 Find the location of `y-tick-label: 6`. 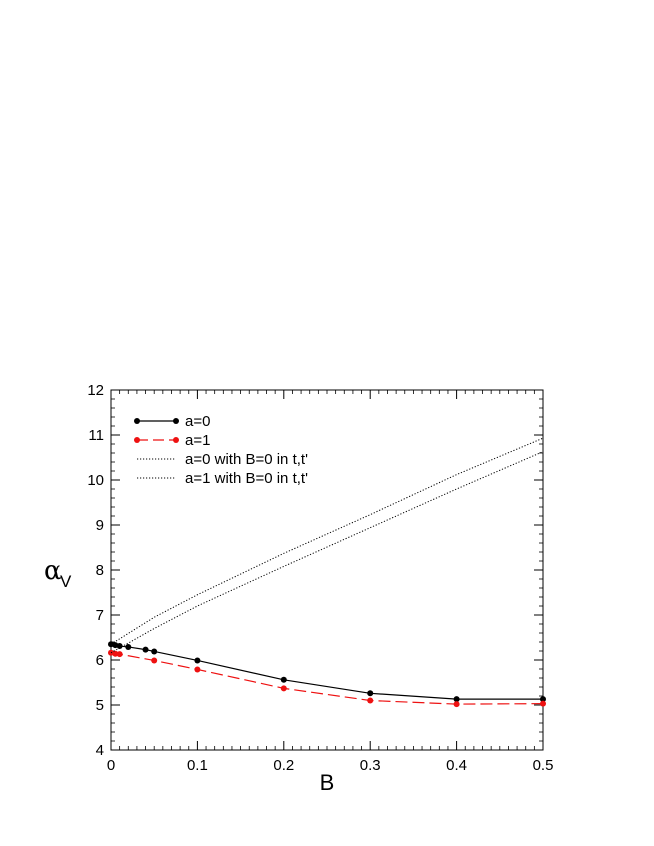

y-tick-label: 6 is located at coordinates (100, 660).